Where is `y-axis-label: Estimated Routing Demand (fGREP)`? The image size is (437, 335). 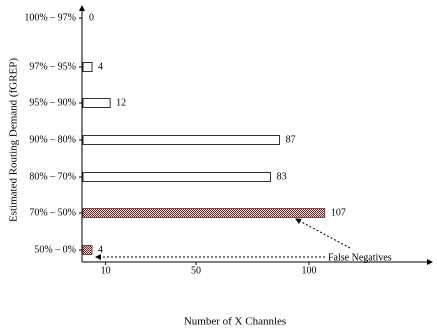
y-axis-label: Estimated Routing Demand (fGREP) is located at coordinates (14, 140).